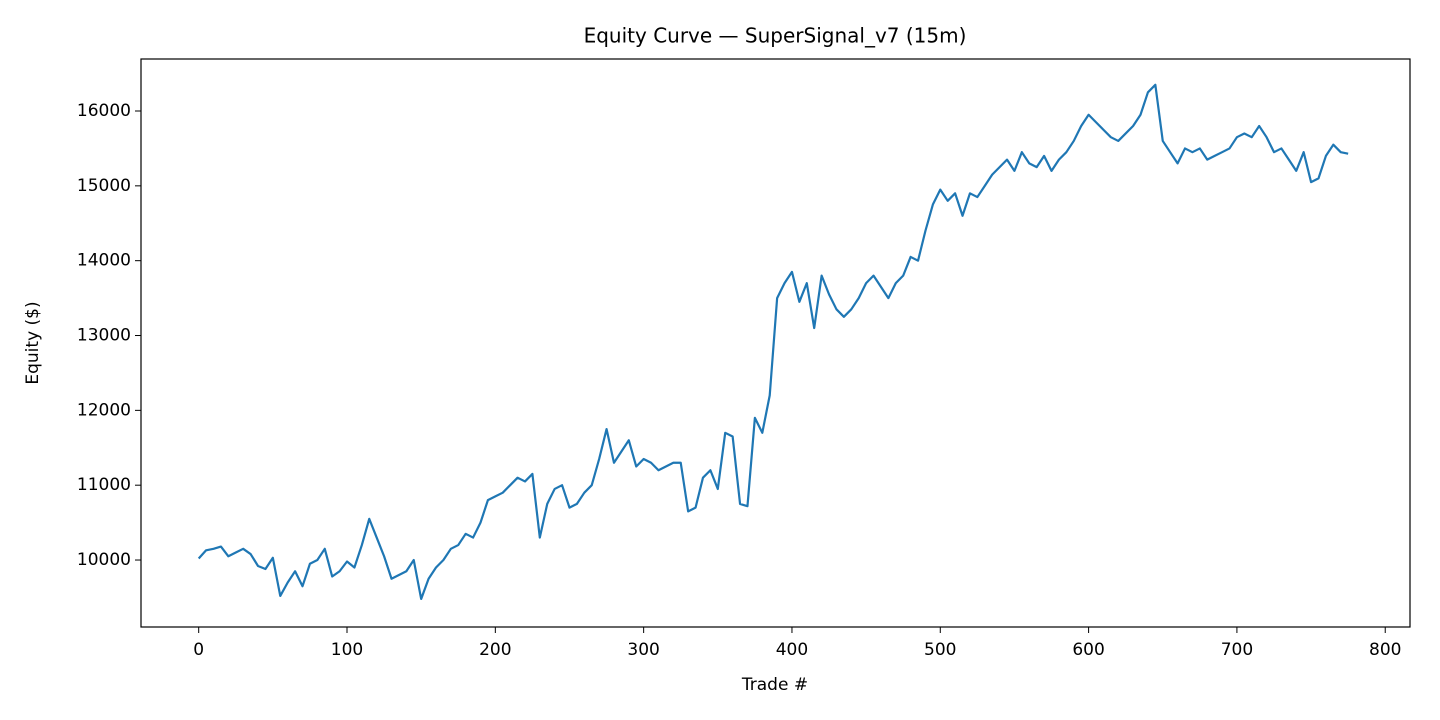  What do you see at coordinates (643, 650) in the screenshot?
I see `x-tick-label: 300` at bounding box center [643, 650].